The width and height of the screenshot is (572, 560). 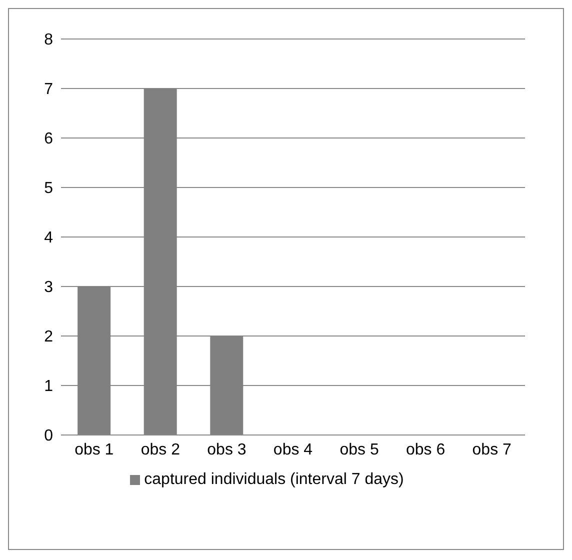 I want to click on y-tick-label: 4, so click(x=49, y=238).